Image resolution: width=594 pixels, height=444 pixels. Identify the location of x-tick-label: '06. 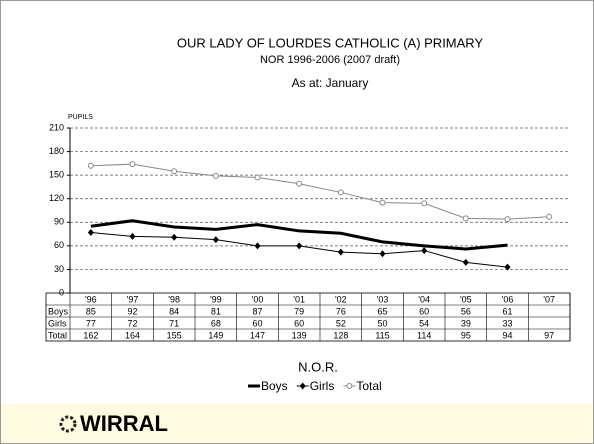
(508, 299).